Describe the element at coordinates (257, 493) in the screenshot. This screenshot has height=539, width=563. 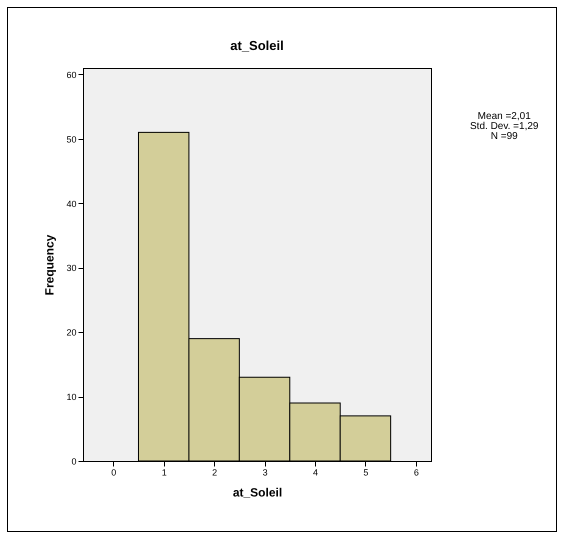
I see `x-axis-title: at_Soleil` at that location.